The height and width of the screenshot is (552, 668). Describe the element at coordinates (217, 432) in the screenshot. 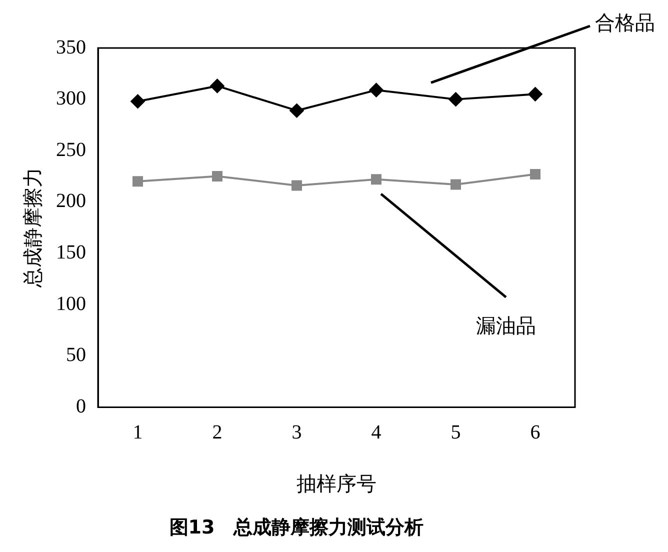

I see `x-tick-label: 2` at that location.